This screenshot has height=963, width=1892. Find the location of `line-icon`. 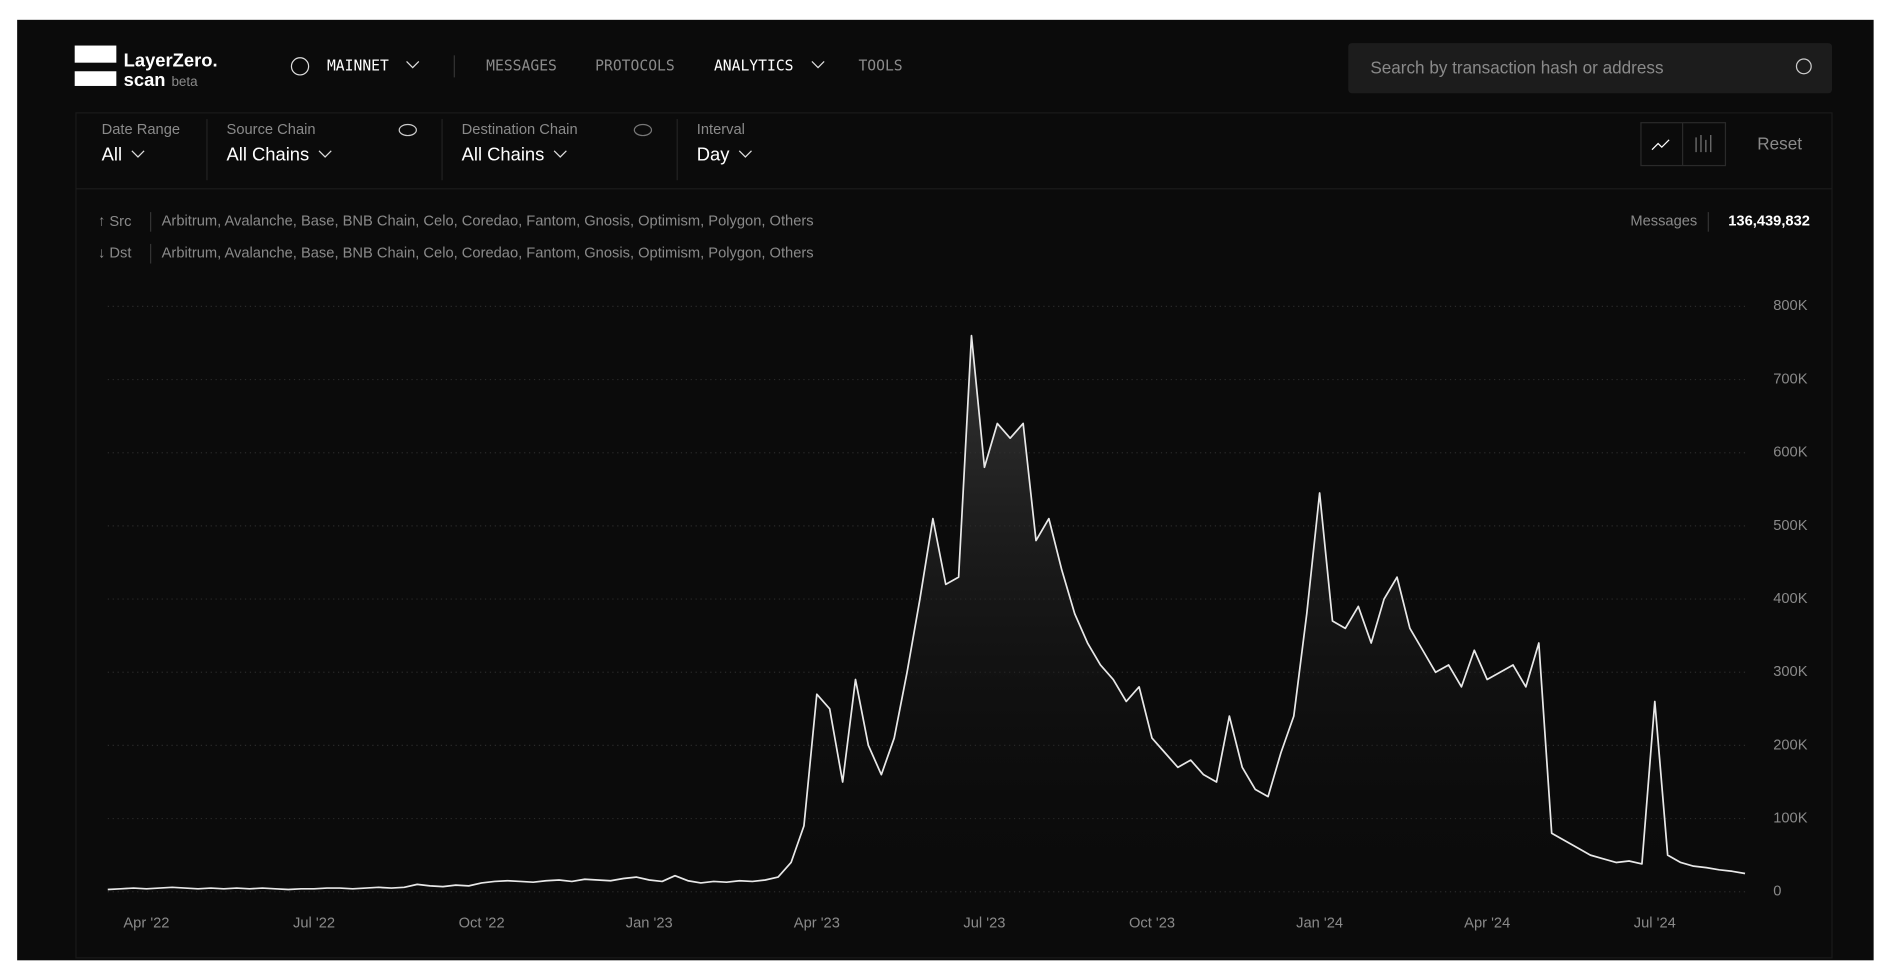

line-icon is located at coordinates (1660, 145).